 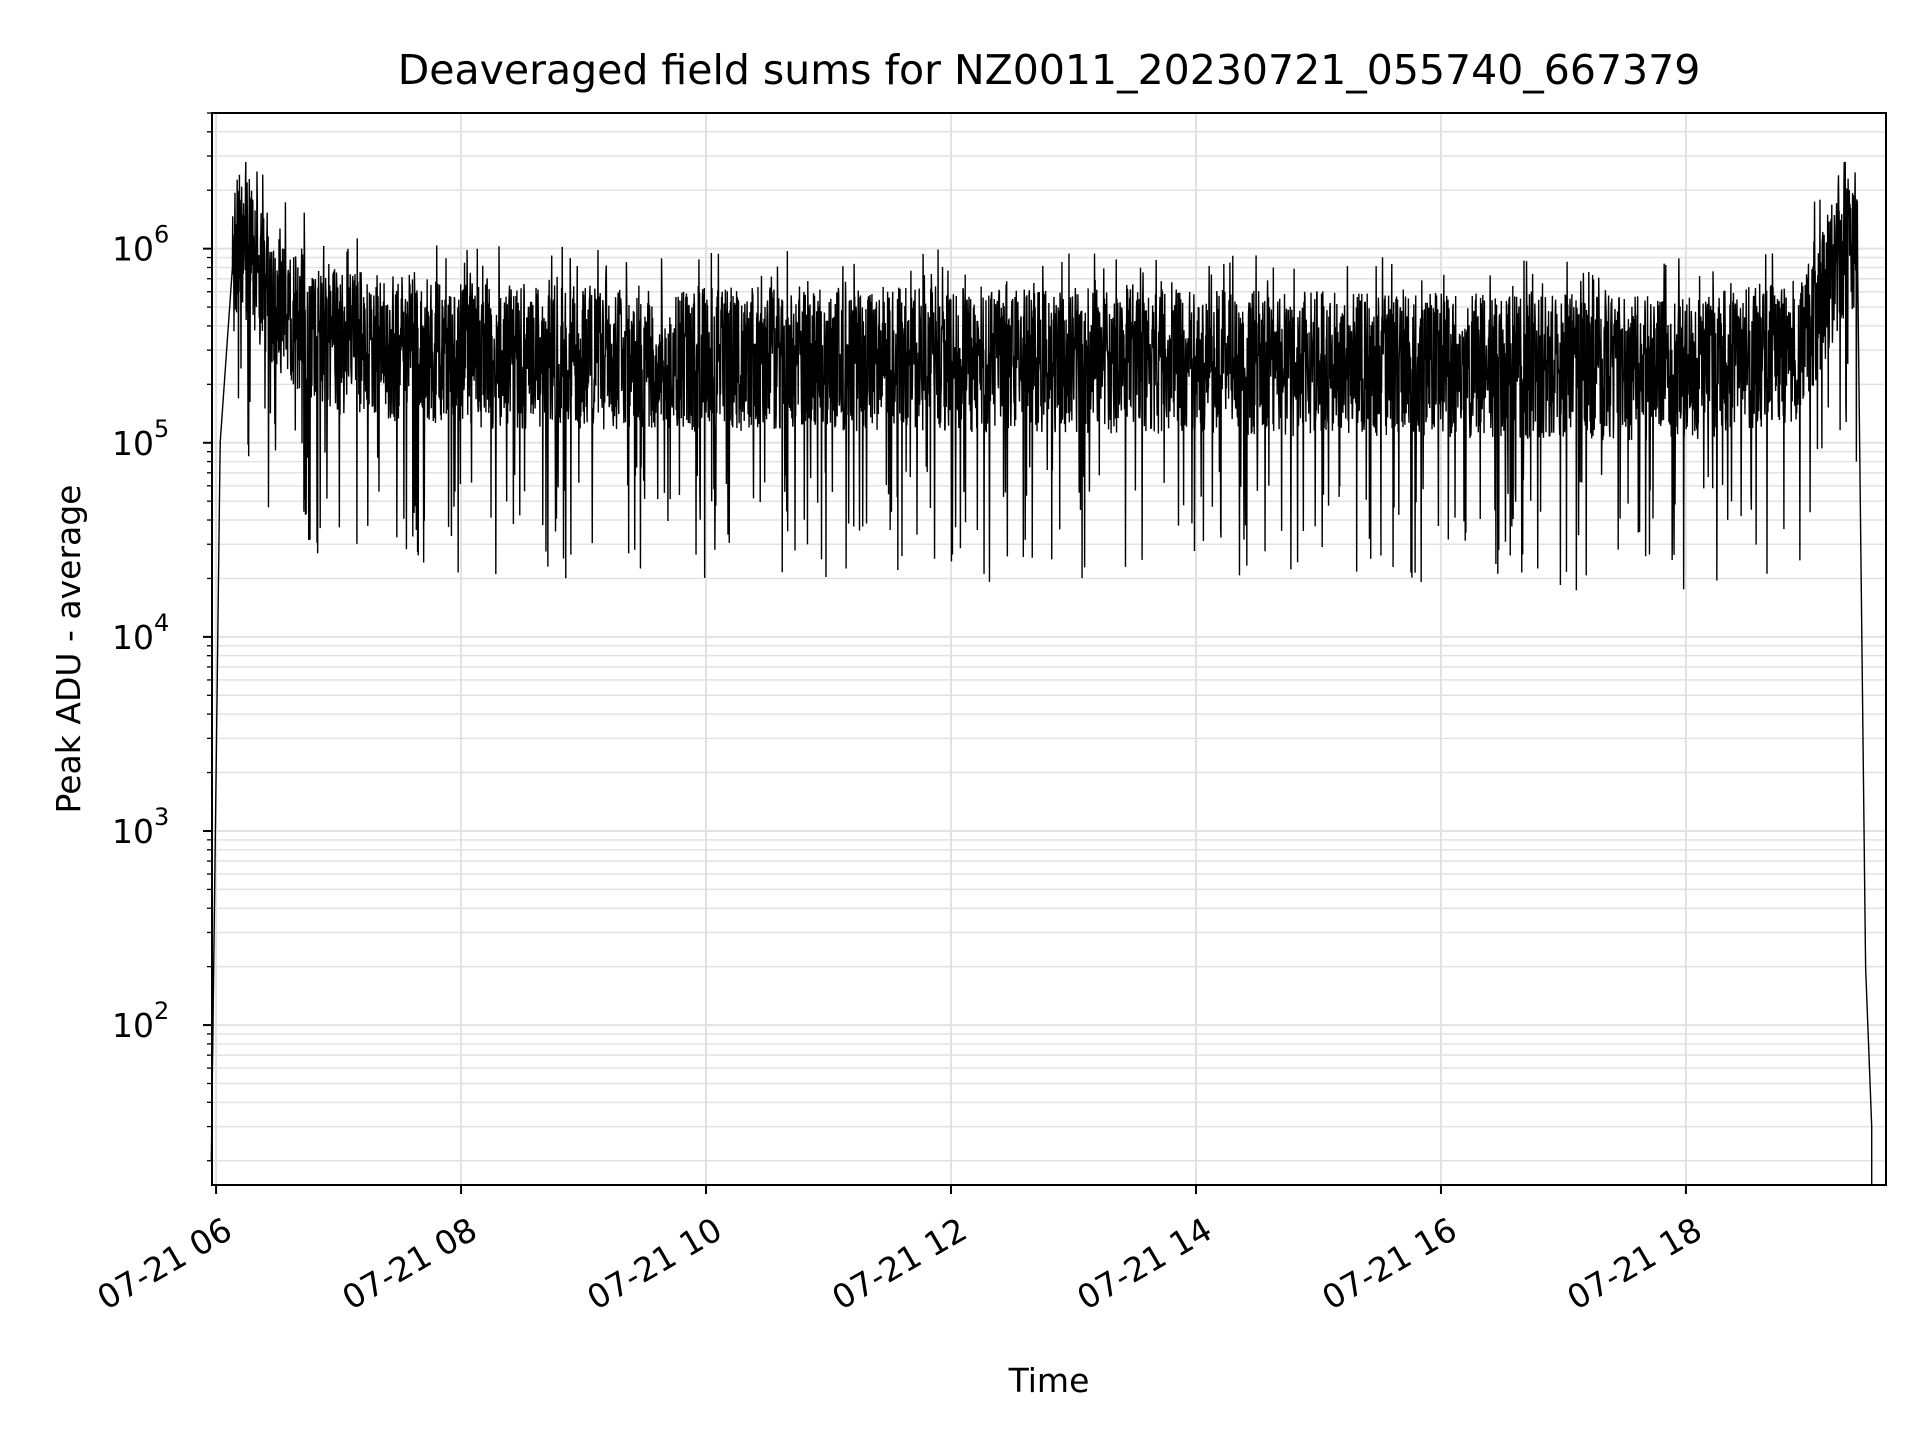 I want to click on y-tick-label-exponent: 2, so click(x=161, y=1011).